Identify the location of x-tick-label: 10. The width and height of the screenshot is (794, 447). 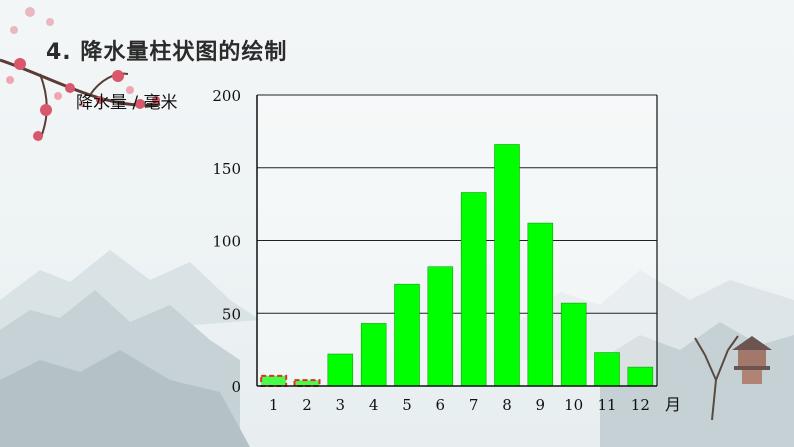
(573, 405).